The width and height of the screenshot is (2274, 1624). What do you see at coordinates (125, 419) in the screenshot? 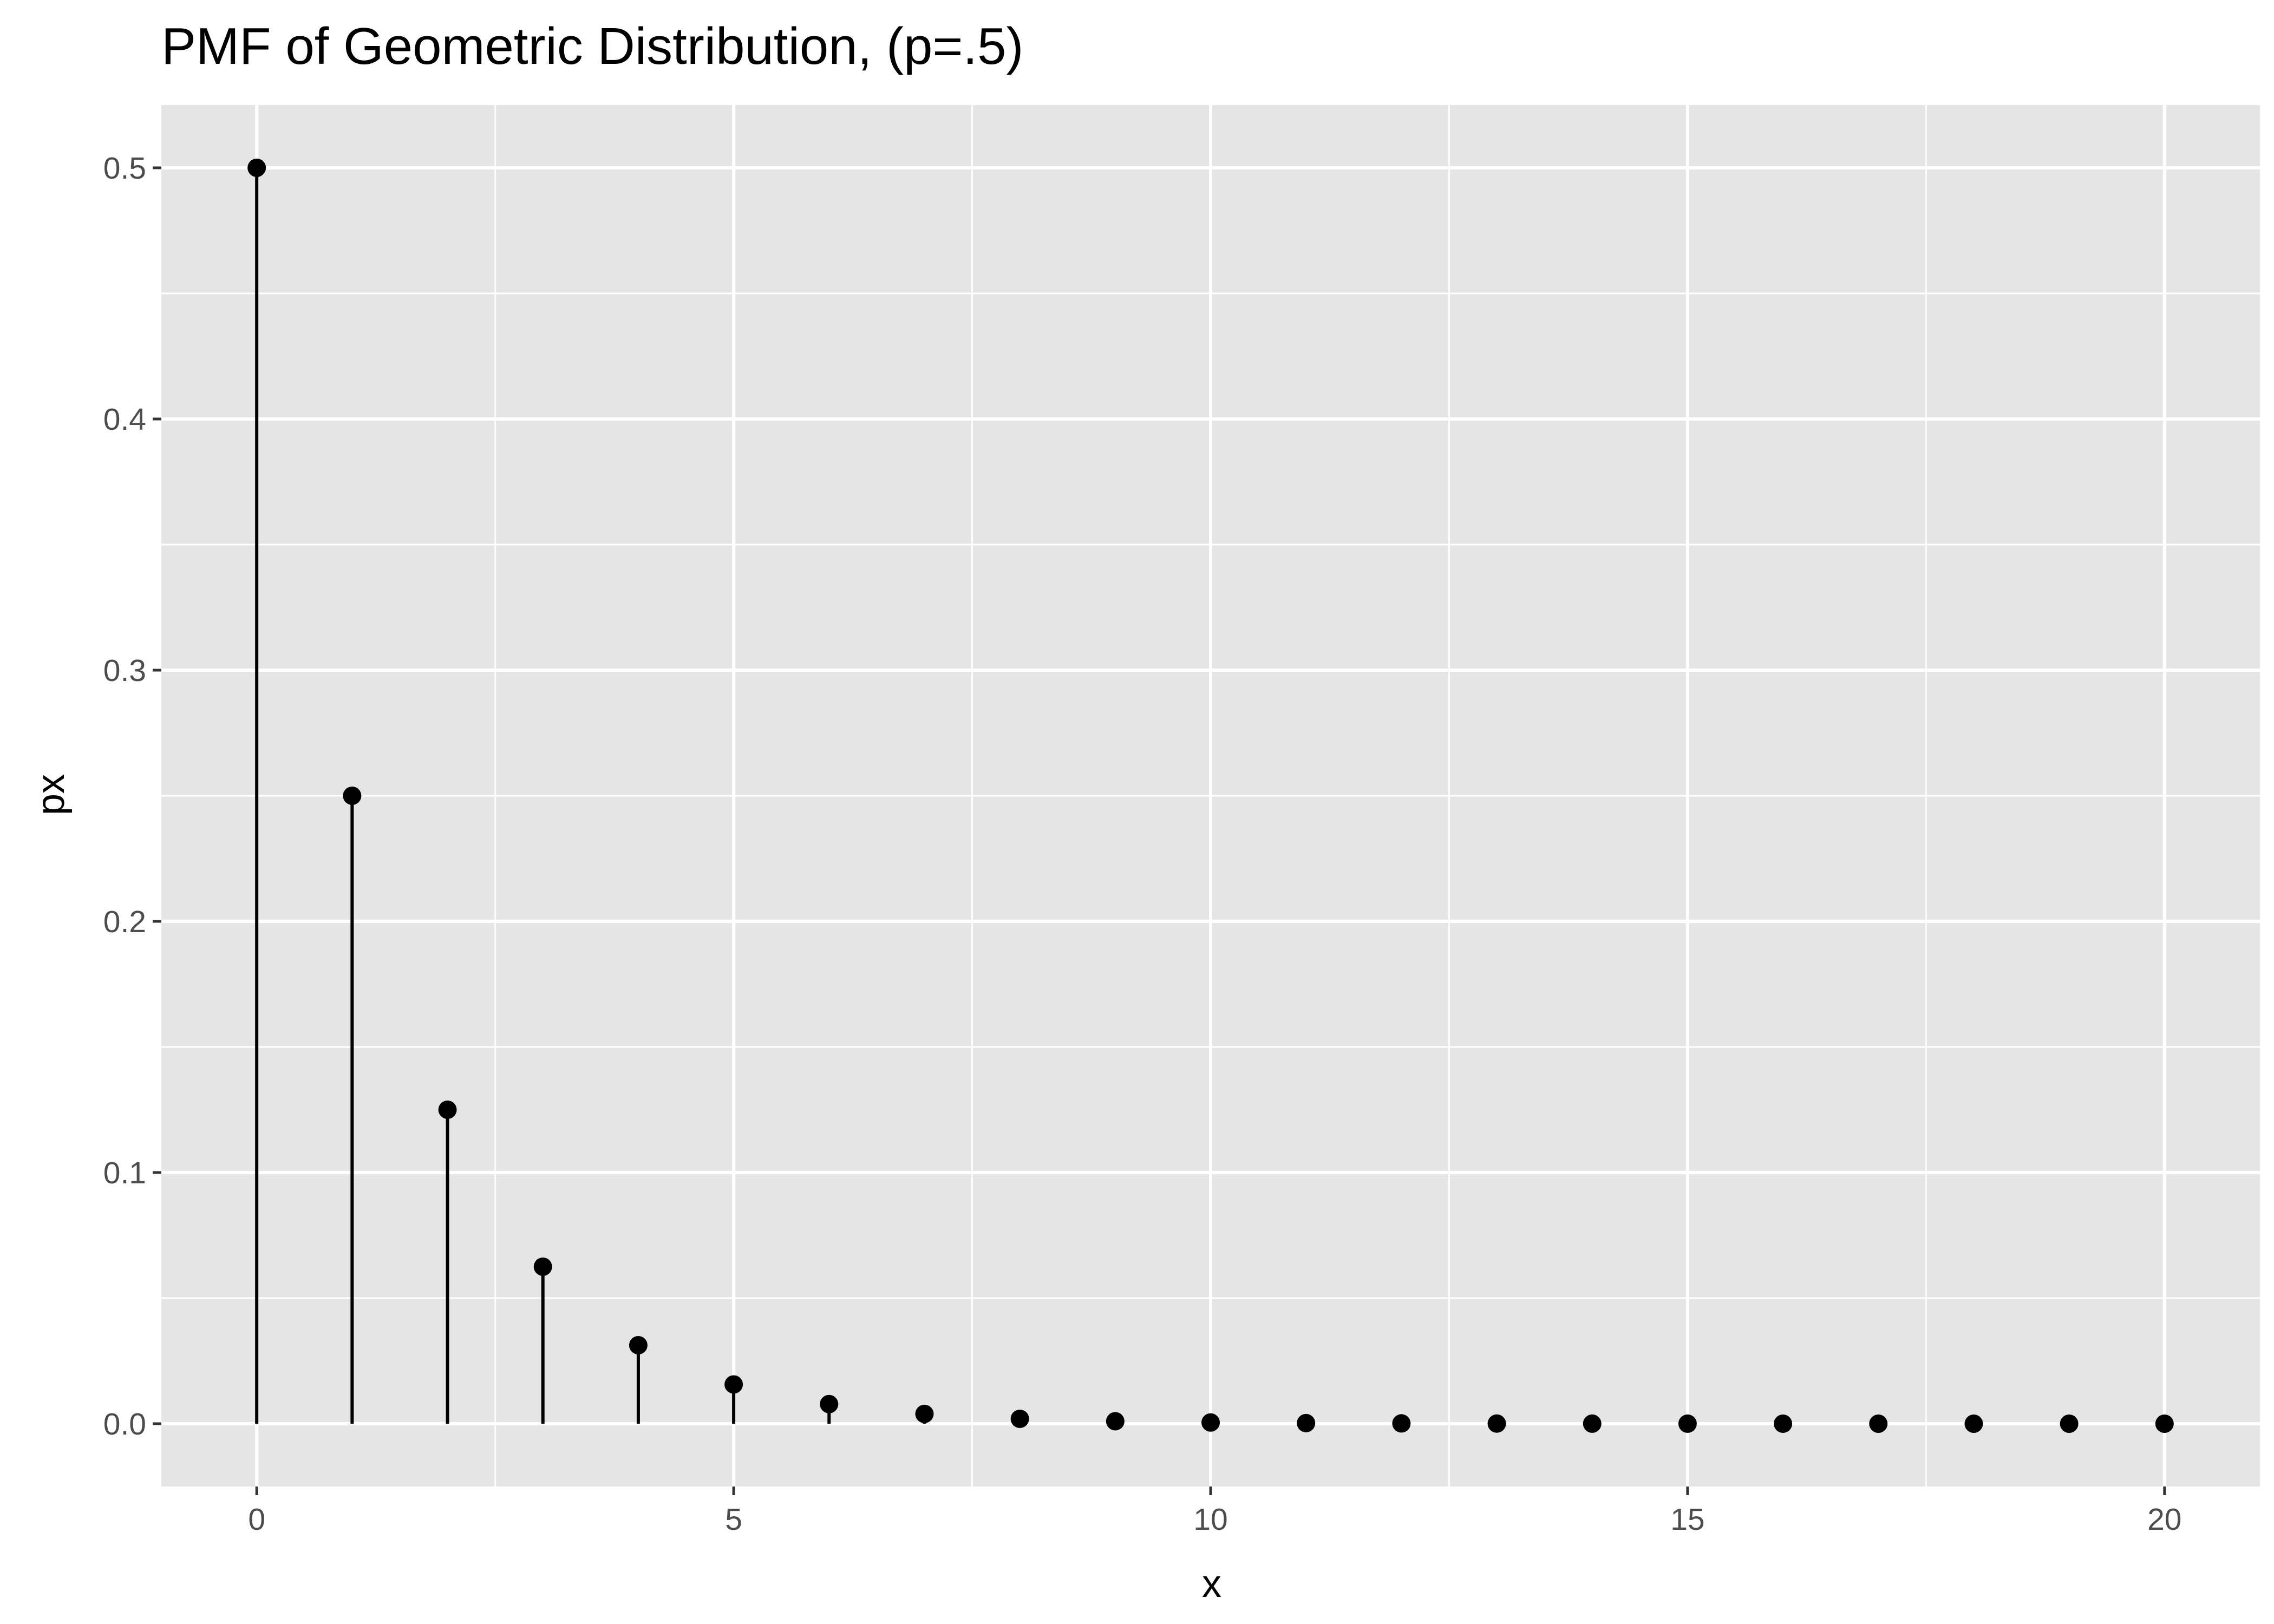
I see `y-tick-label: 0.4` at bounding box center [125, 419].